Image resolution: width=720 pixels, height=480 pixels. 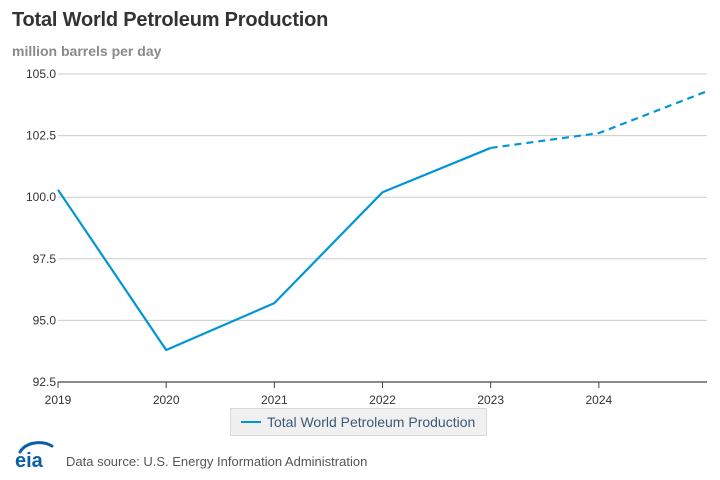 I want to click on x-tick-label: 2022, so click(x=382, y=400).